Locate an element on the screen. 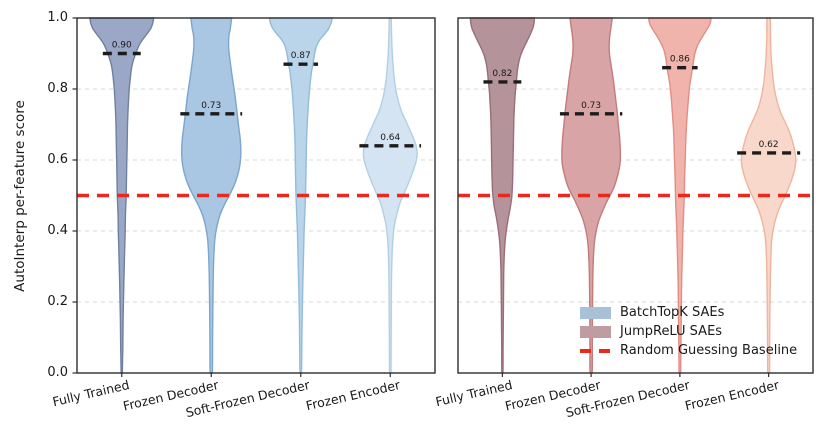  y-tick-label: 0.2 is located at coordinates (57, 301).